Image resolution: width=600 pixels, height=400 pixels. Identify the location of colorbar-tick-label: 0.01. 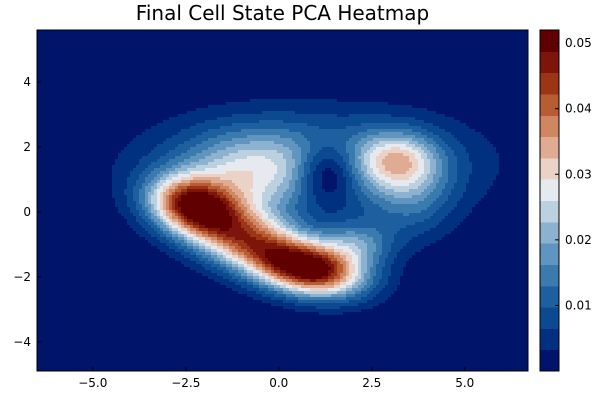
(578, 305).